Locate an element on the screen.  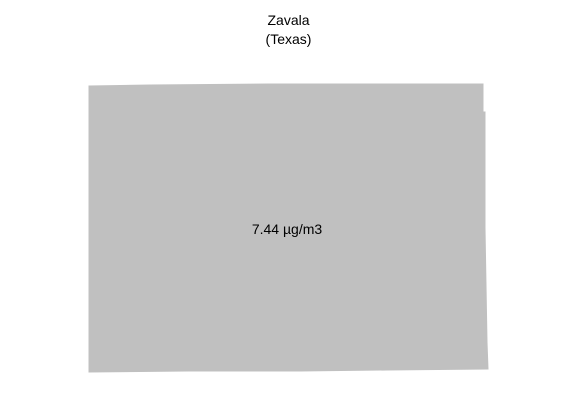
county-name: Zavala is located at coordinates (288, 20).